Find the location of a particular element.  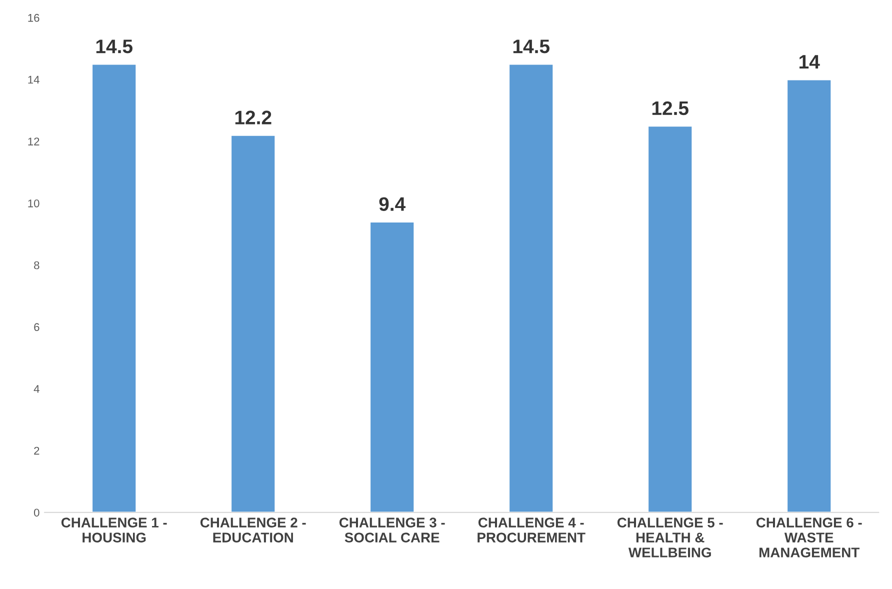

y-tick-label: 12 is located at coordinates (34, 142).